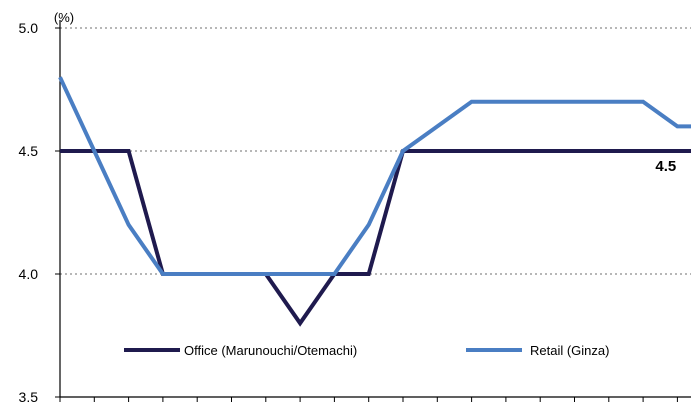 This screenshot has width=691, height=416. What do you see at coordinates (29, 274) in the screenshot?
I see `y-tick-label: 4.0` at bounding box center [29, 274].